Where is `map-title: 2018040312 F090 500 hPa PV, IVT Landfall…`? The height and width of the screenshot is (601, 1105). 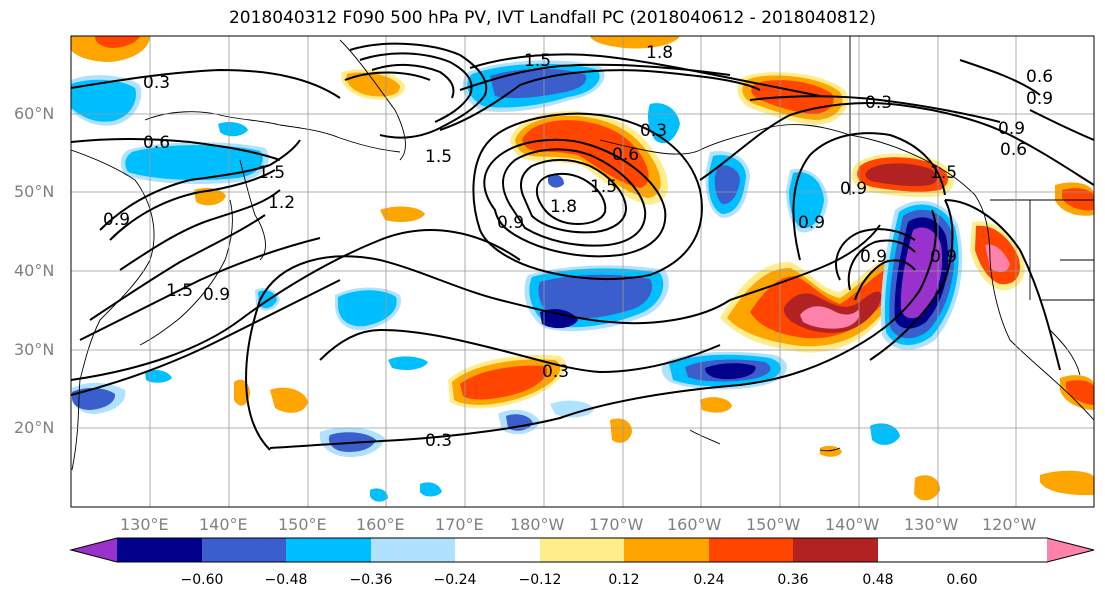 map-title: 2018040312 F090 500 hPa PV, IVT Landfall… is located at coordinates (552, 18).